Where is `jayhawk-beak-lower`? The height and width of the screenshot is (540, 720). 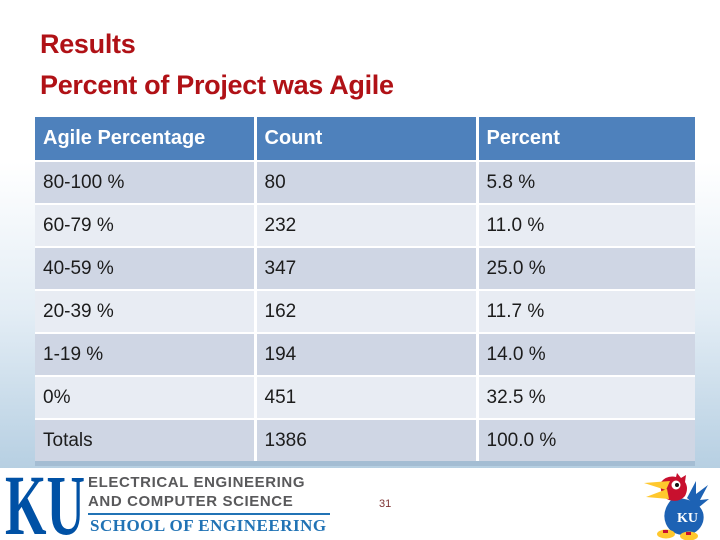
jayhawk-beak-lower is located at coordinates (657, 494).